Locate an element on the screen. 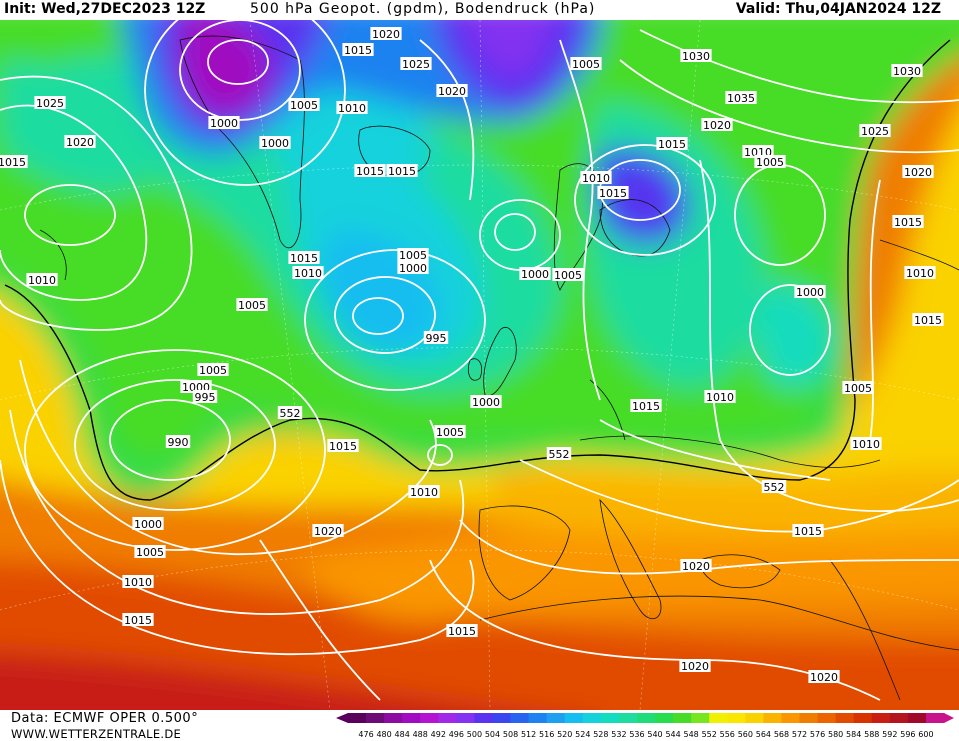 The height and width of the screenshot is (741, 959). geopotential-labels: 552 552 552 is located at coordinates (532, 450).